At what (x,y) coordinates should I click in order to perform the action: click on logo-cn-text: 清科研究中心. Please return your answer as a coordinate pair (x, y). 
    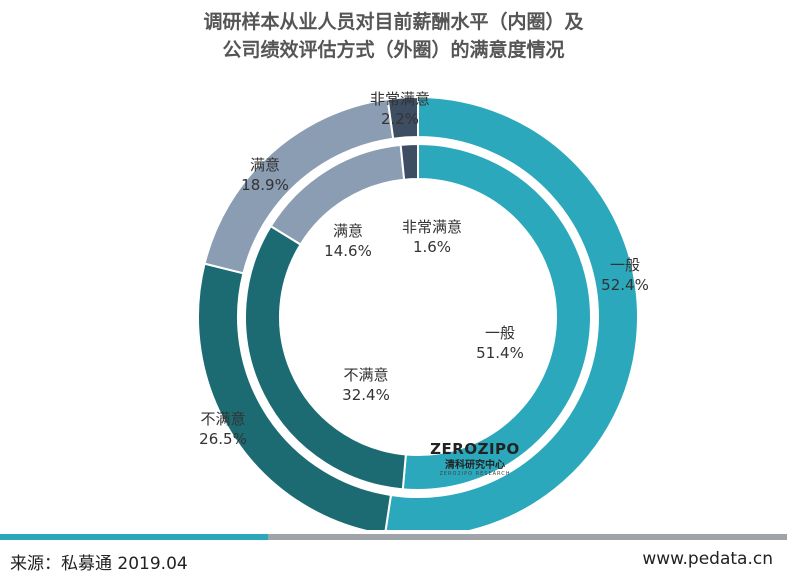
    Looking at the image, I should click on (475, 465).